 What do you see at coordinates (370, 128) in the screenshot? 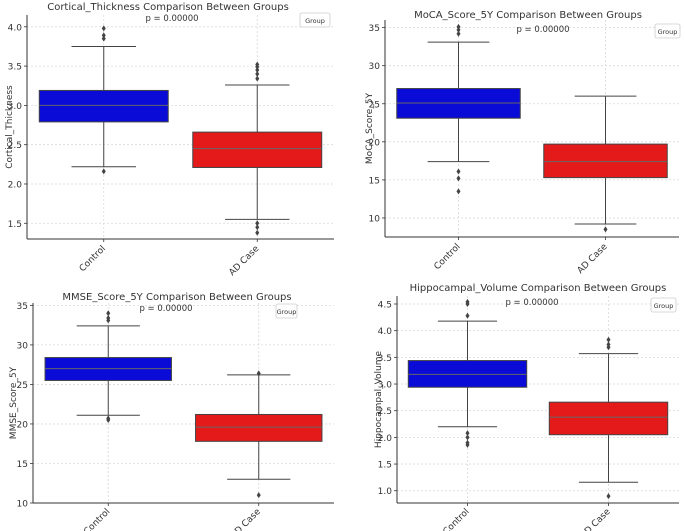
I see `y-axis-label: MoCA_Score_5Y` at bounding box center [370, 128].